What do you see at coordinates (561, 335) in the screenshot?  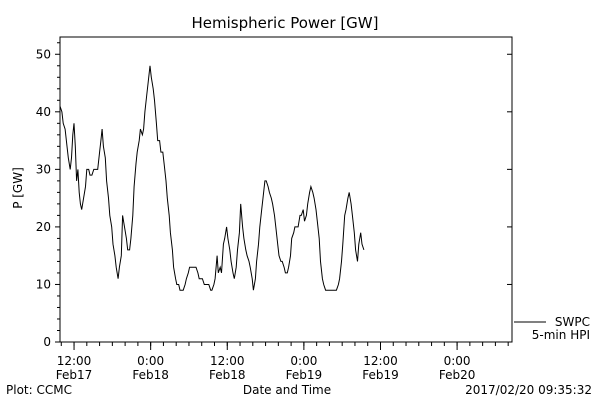 I see `legend-label-hpi: 5-min HPI` at bounding box center [561, 335].